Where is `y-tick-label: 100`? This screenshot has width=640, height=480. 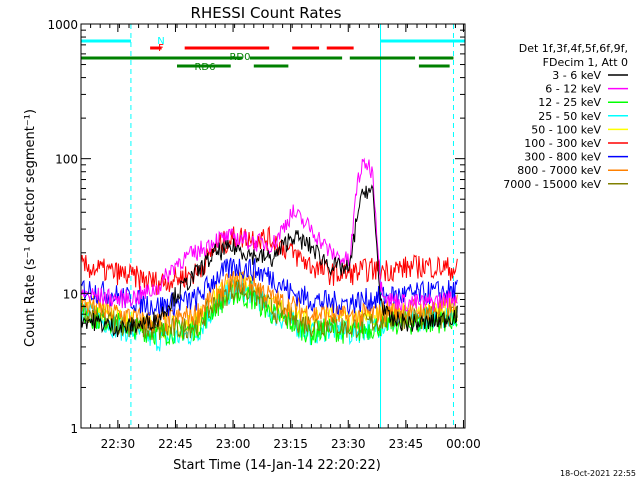 y-tick-label: 100 is located at coordinates (66, 160).